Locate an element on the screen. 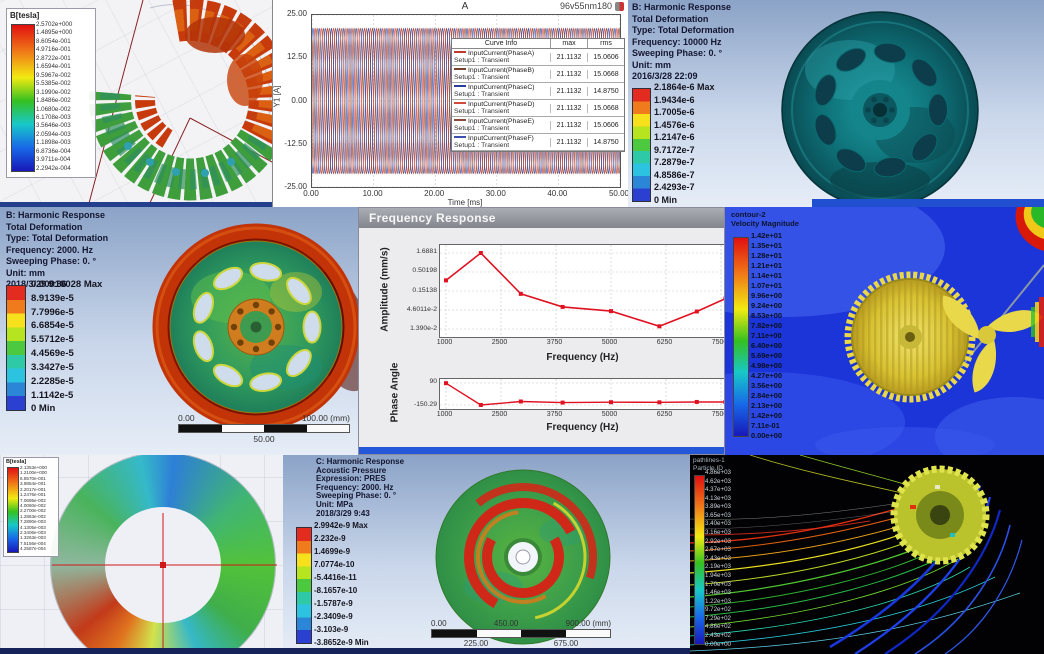  legend-value: 1.8486e-002 is located at coordinates (53, 101).